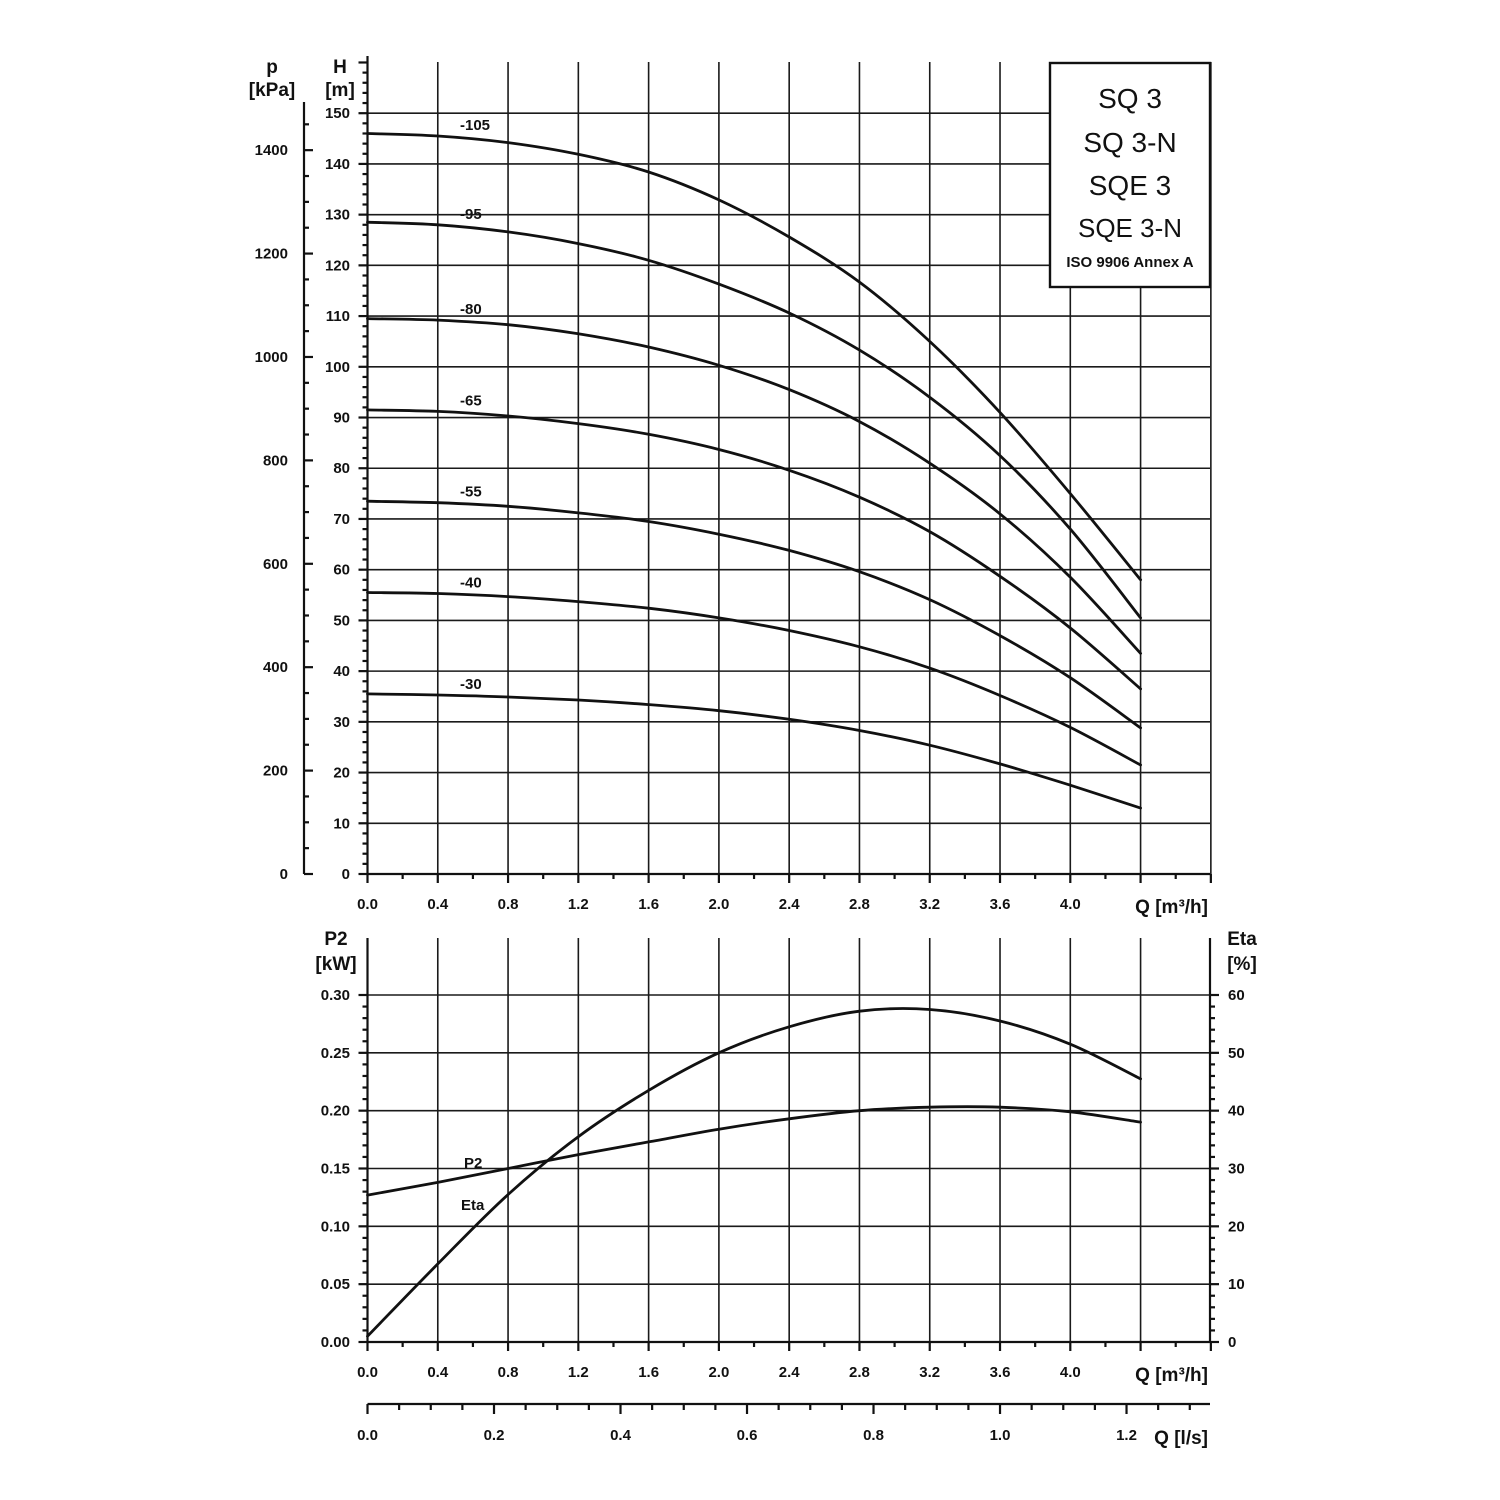 The image size is (1500, 1500). What do you see at coordinates (718, 904) in the screenshot?
I see `top-x-tick-label: 2.0` at bounding box center [718, 904].